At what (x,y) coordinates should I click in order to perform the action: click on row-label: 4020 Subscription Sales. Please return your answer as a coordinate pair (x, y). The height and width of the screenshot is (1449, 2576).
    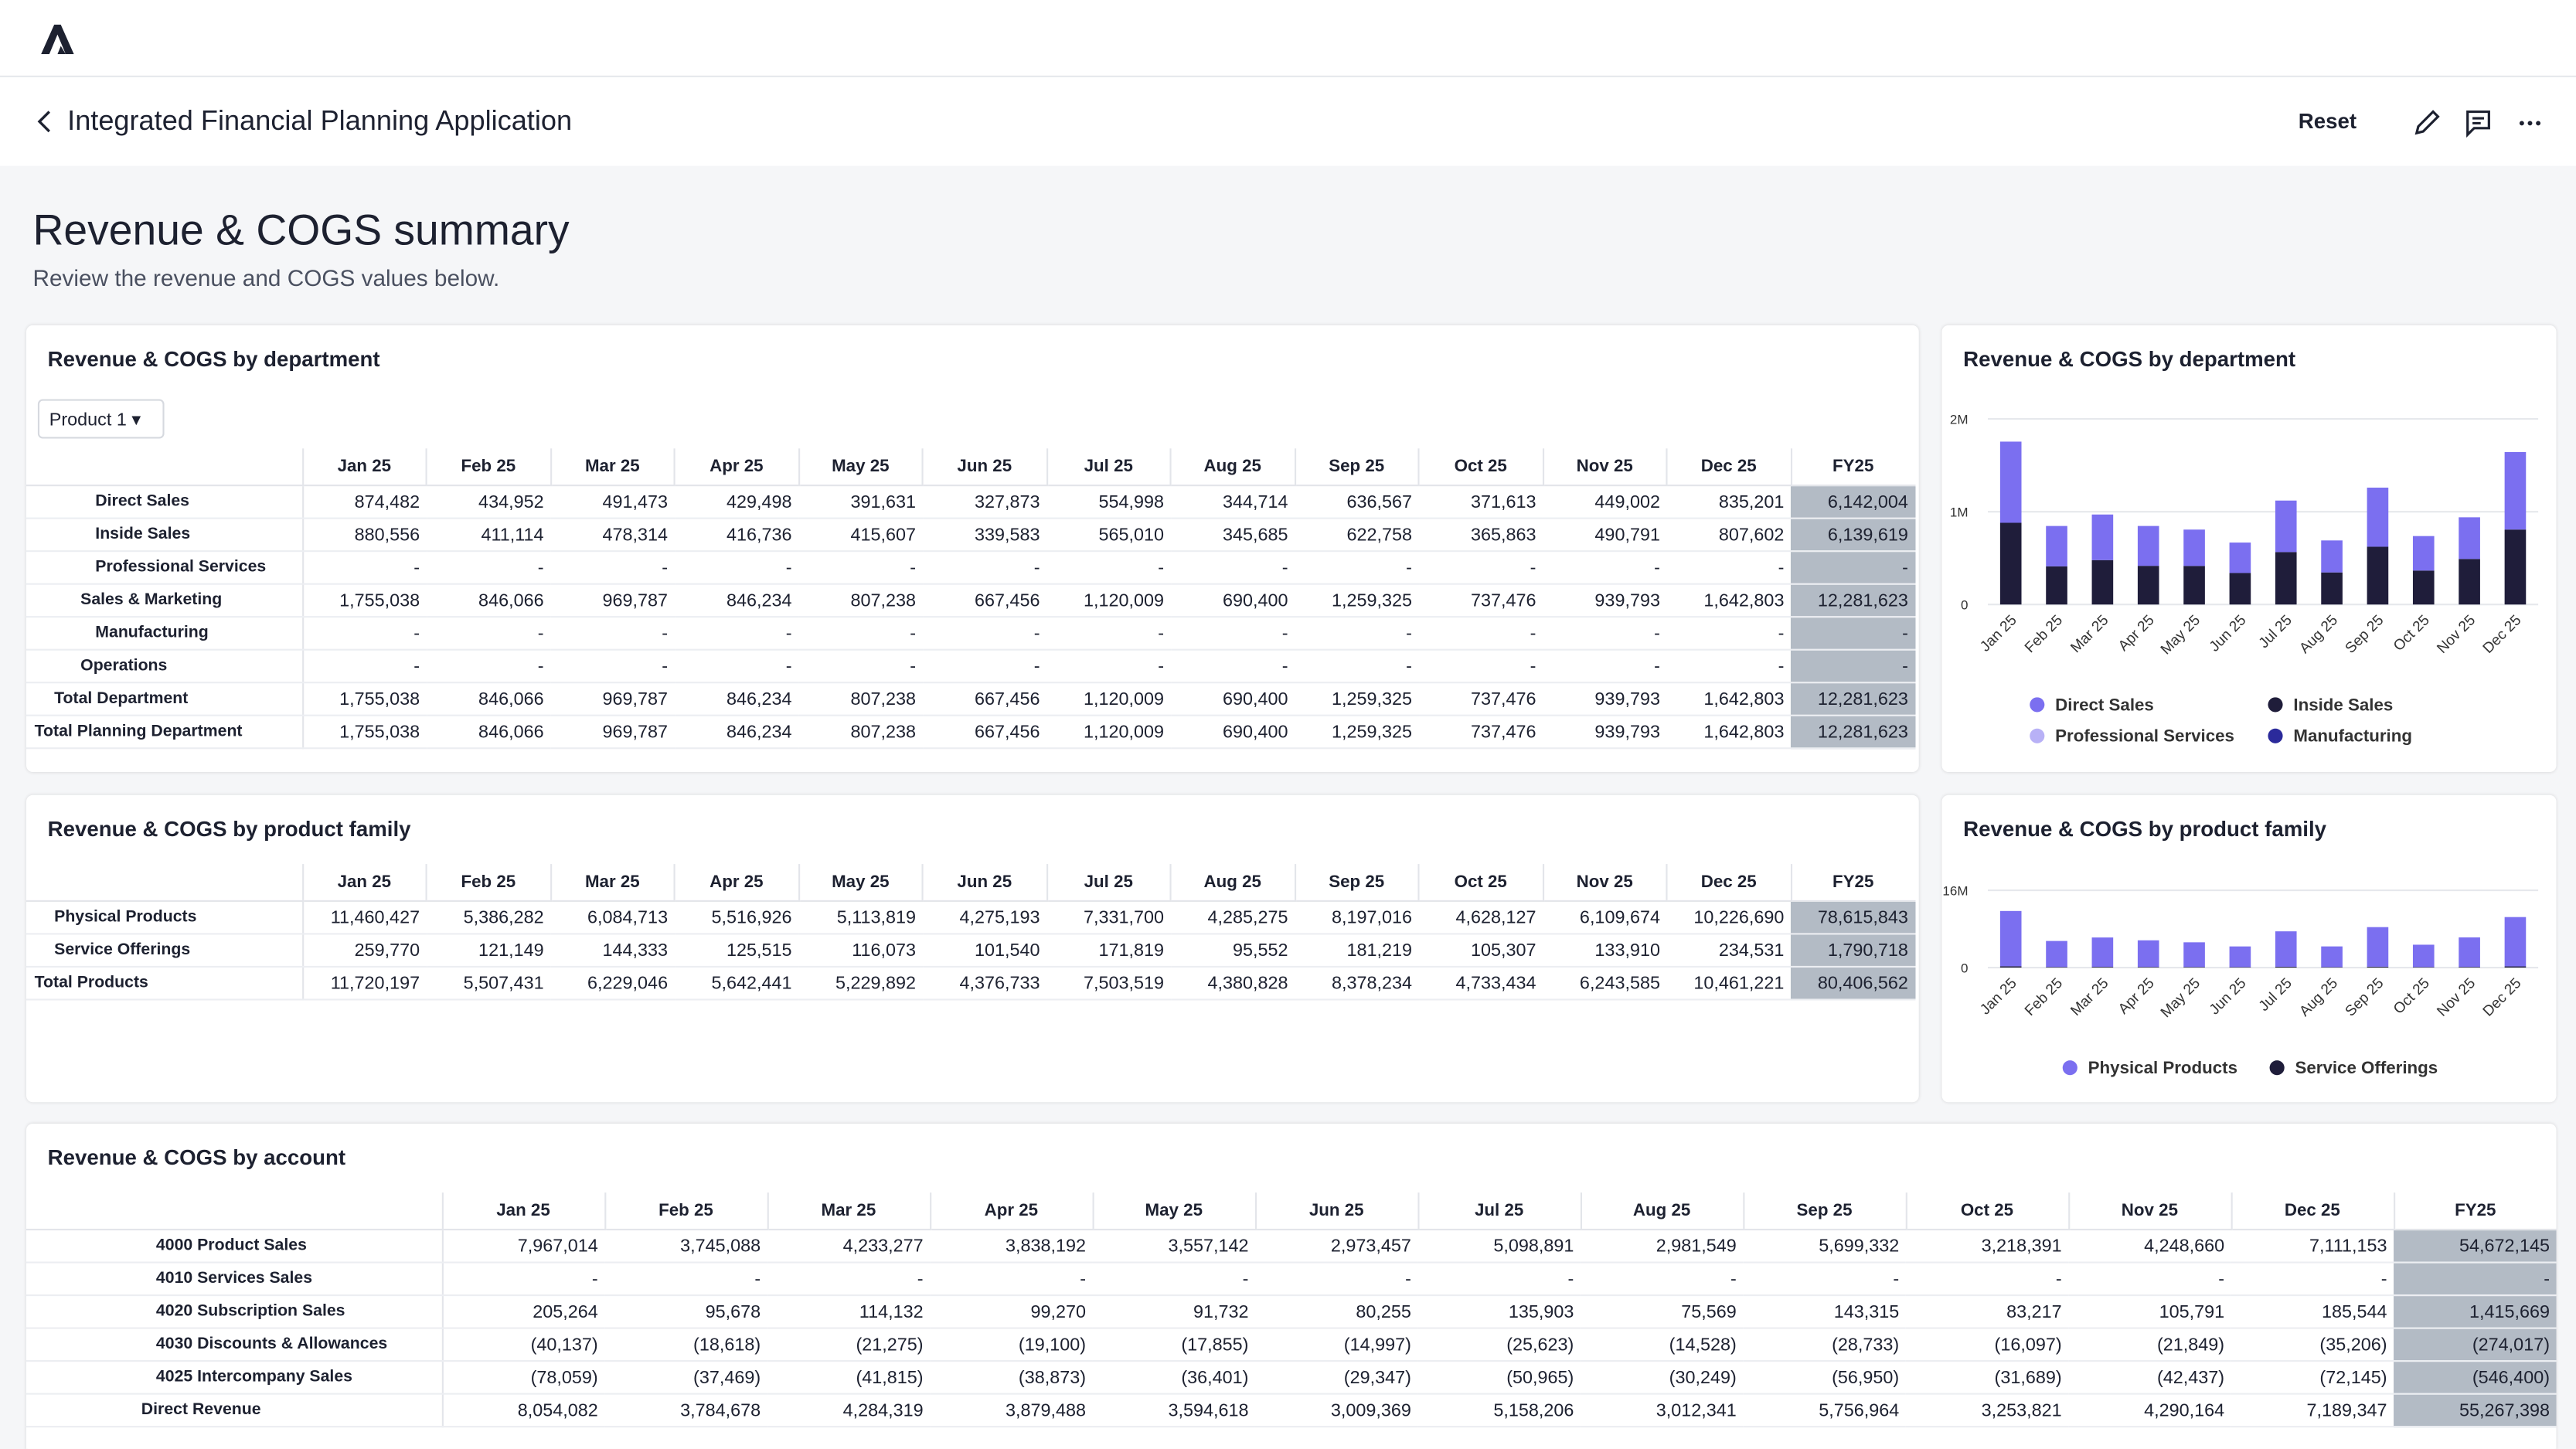
    Looking at the image, I should click on (234, 1312).